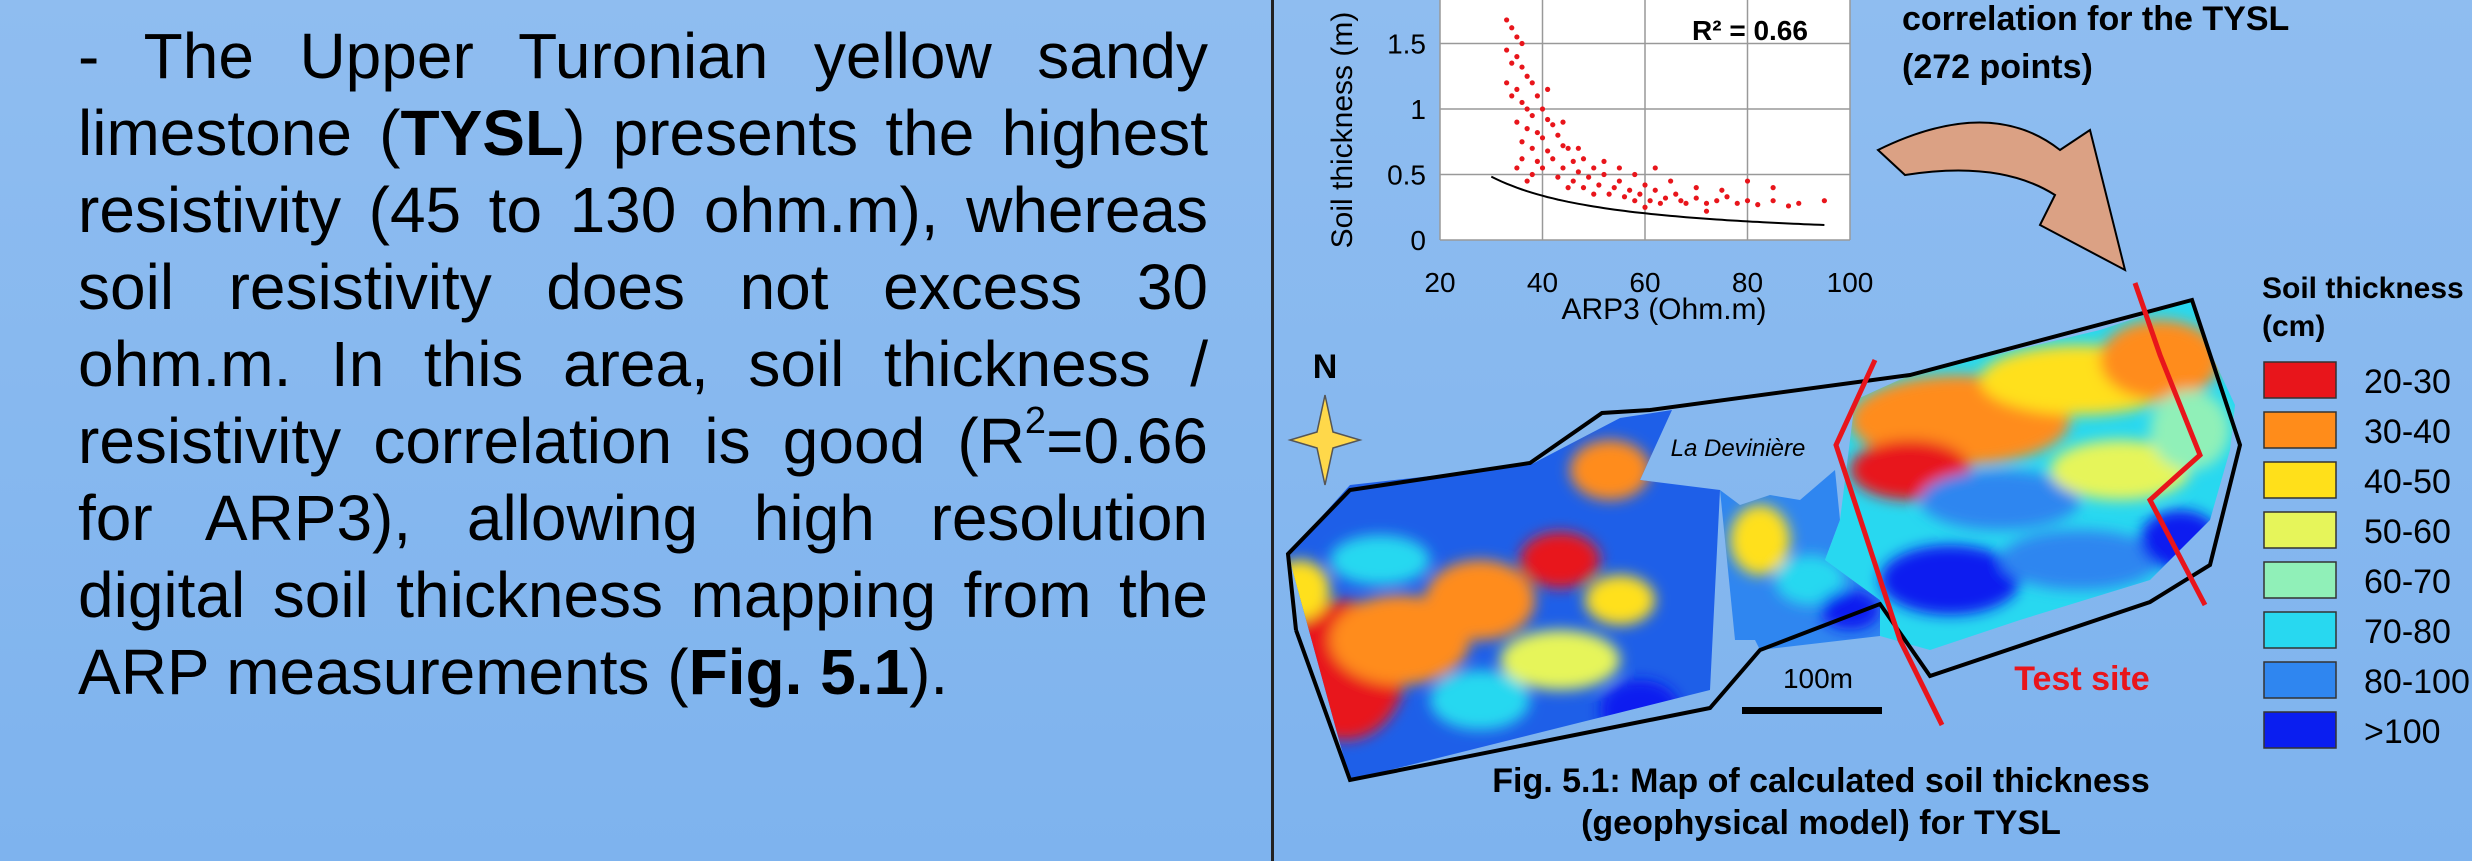  I want to click on paragraph-text-4: )., so click(929, 672).